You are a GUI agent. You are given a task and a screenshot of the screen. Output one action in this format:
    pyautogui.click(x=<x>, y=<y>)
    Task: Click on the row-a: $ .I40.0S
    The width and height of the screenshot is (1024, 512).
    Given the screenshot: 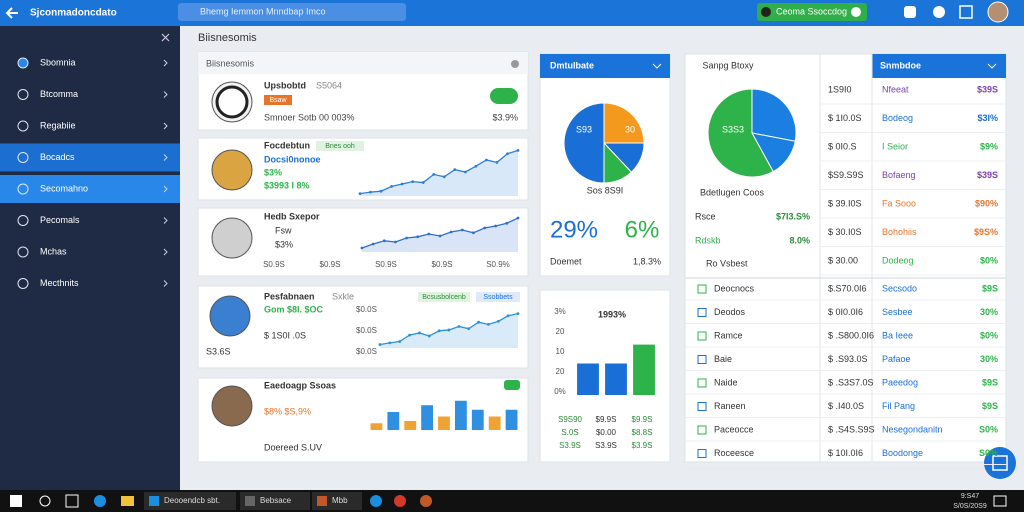 What is the action you would take?
    pyautogui.click(x=846, y=406)
    